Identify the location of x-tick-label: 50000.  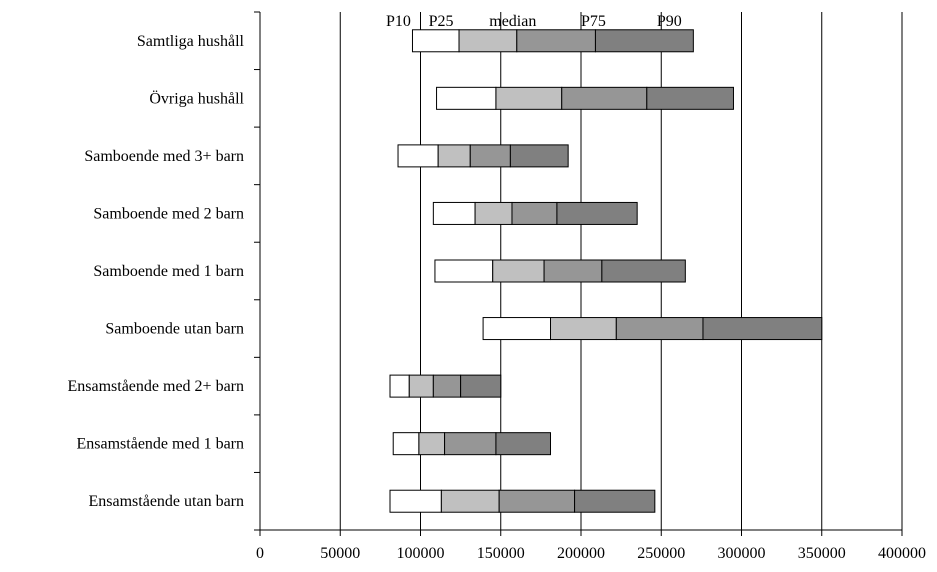
(340, 553).